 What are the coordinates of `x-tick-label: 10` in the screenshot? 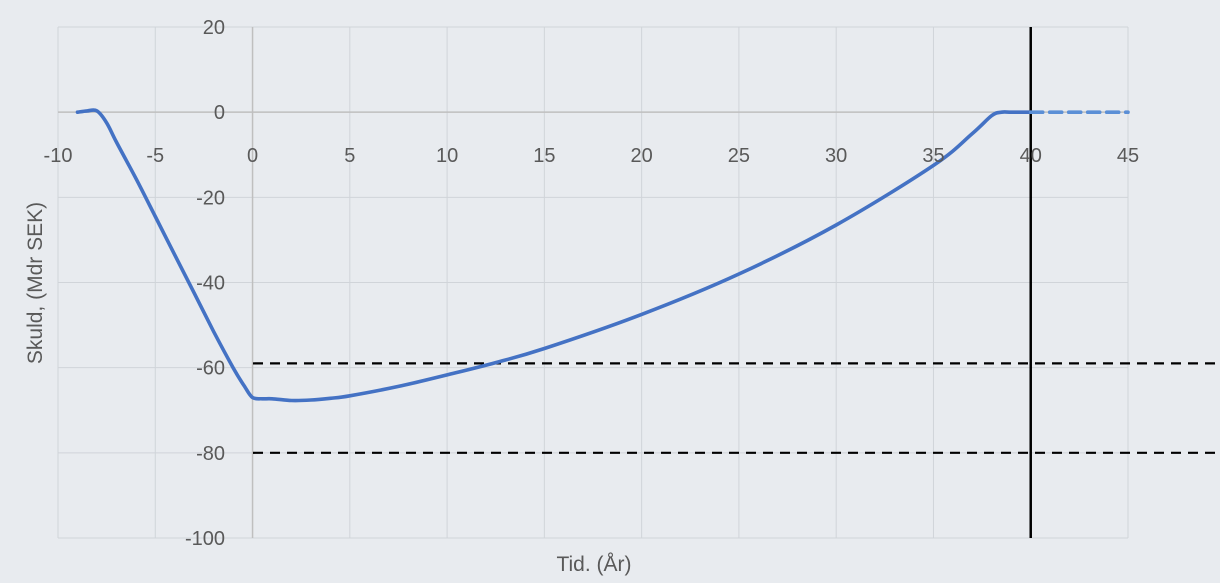 It's located at (447, 156).